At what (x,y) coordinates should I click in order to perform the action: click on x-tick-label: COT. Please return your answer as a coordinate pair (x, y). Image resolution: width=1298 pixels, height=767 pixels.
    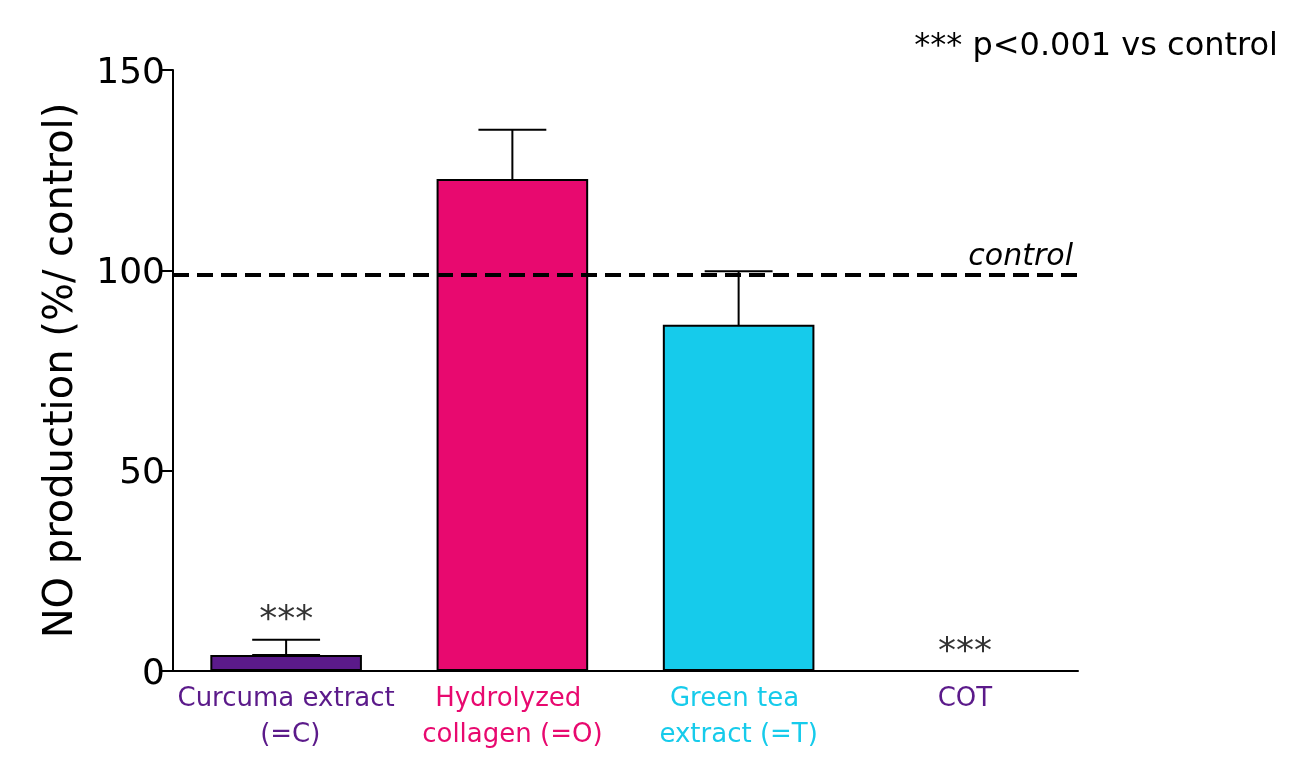
    Looking at the image, I should click on (965, 697).